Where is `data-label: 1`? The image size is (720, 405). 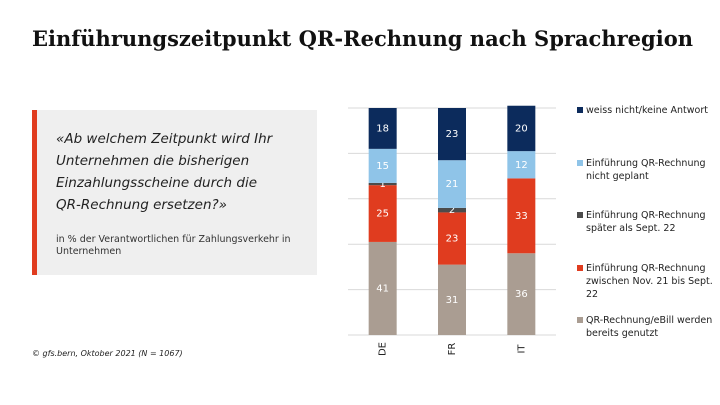 data-label: 1 is located at coordinates (382, 184).